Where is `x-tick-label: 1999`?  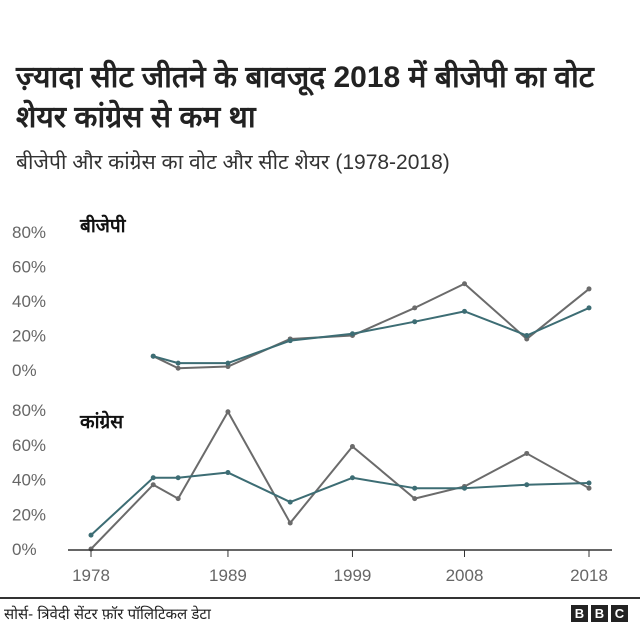 x-tick-label: 1999 is located at coordinates (353, 575).